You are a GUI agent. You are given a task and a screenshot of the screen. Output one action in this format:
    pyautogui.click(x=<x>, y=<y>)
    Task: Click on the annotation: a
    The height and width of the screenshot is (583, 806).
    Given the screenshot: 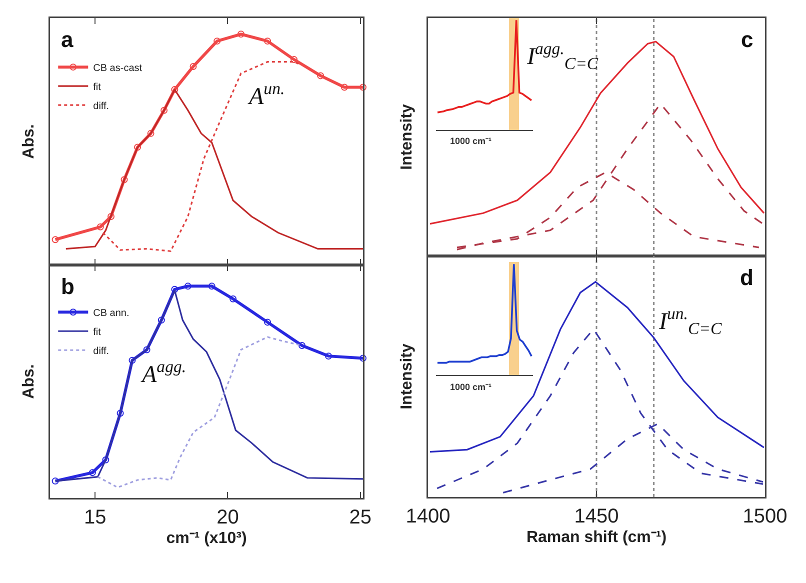 What is the action you would take?
    pyautogui.click(x=67, y=39)
    